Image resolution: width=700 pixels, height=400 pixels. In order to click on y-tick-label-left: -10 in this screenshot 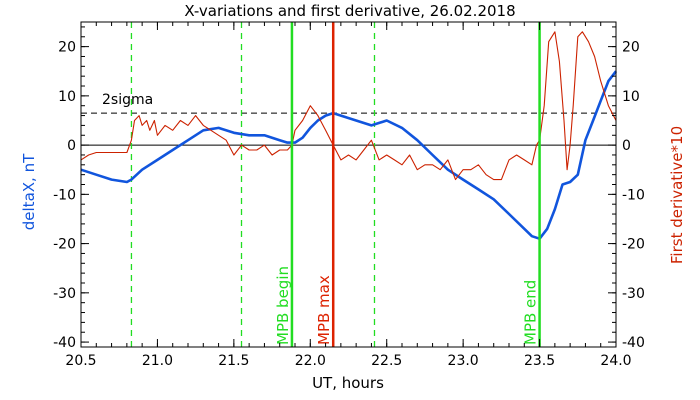, I will do `click(64, 195)`.